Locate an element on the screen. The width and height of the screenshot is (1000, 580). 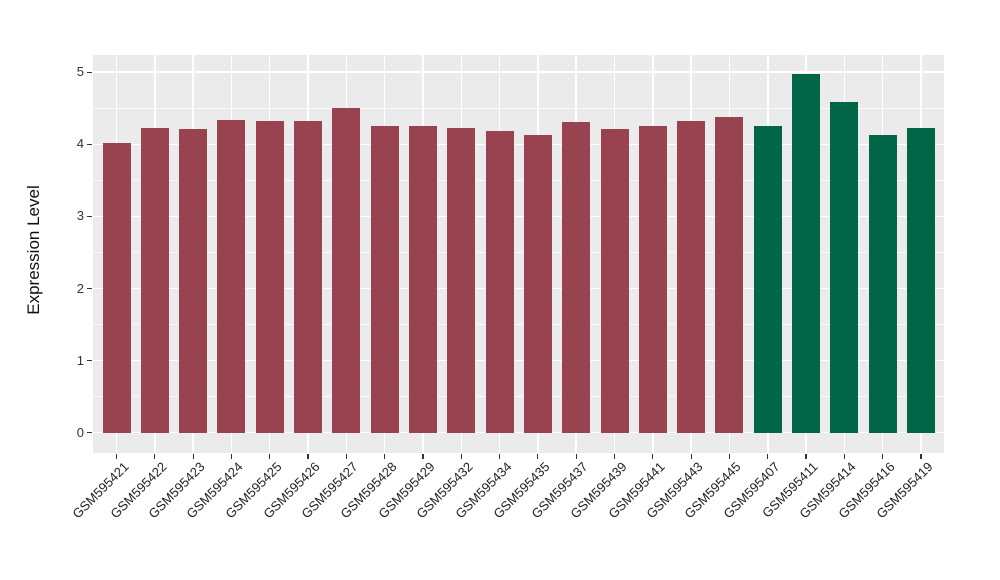
x-tick-mark-GSM595434 is located at coordinates (500, 456).